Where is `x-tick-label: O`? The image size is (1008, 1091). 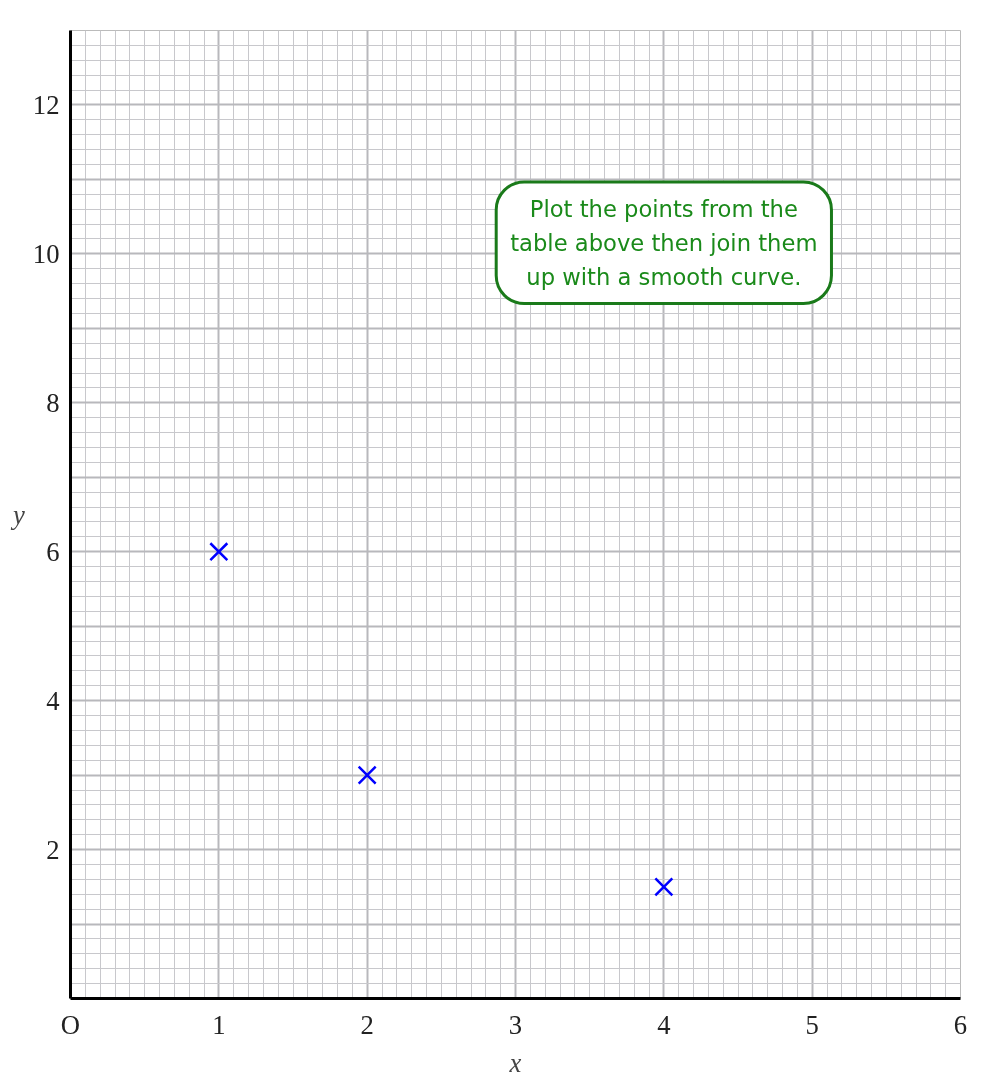 x-tick-label: O is located at coordinates (70, 1024).